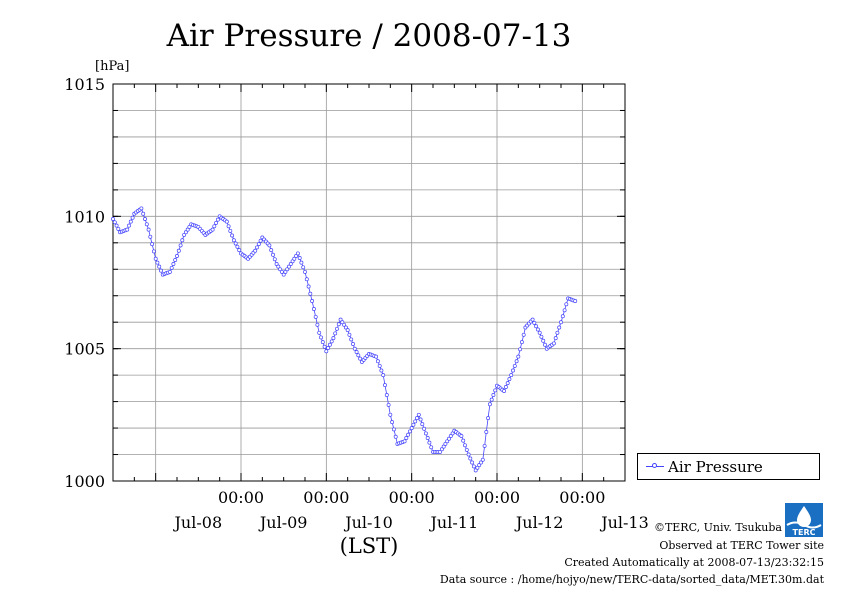 This screenshot has width=842, height=595. I want to click on x-day-label: Jul-08, so click(198, 522).